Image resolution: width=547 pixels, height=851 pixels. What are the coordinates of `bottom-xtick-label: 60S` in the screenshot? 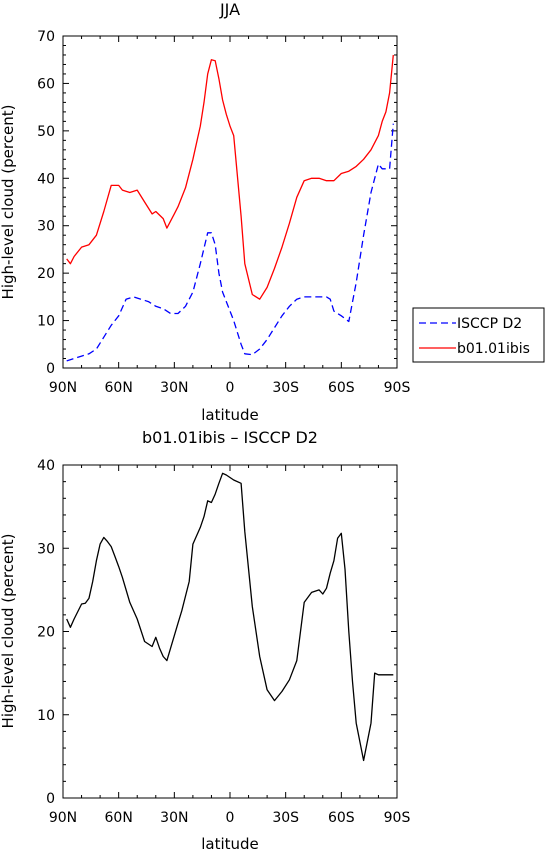 It's located at (341, 818).